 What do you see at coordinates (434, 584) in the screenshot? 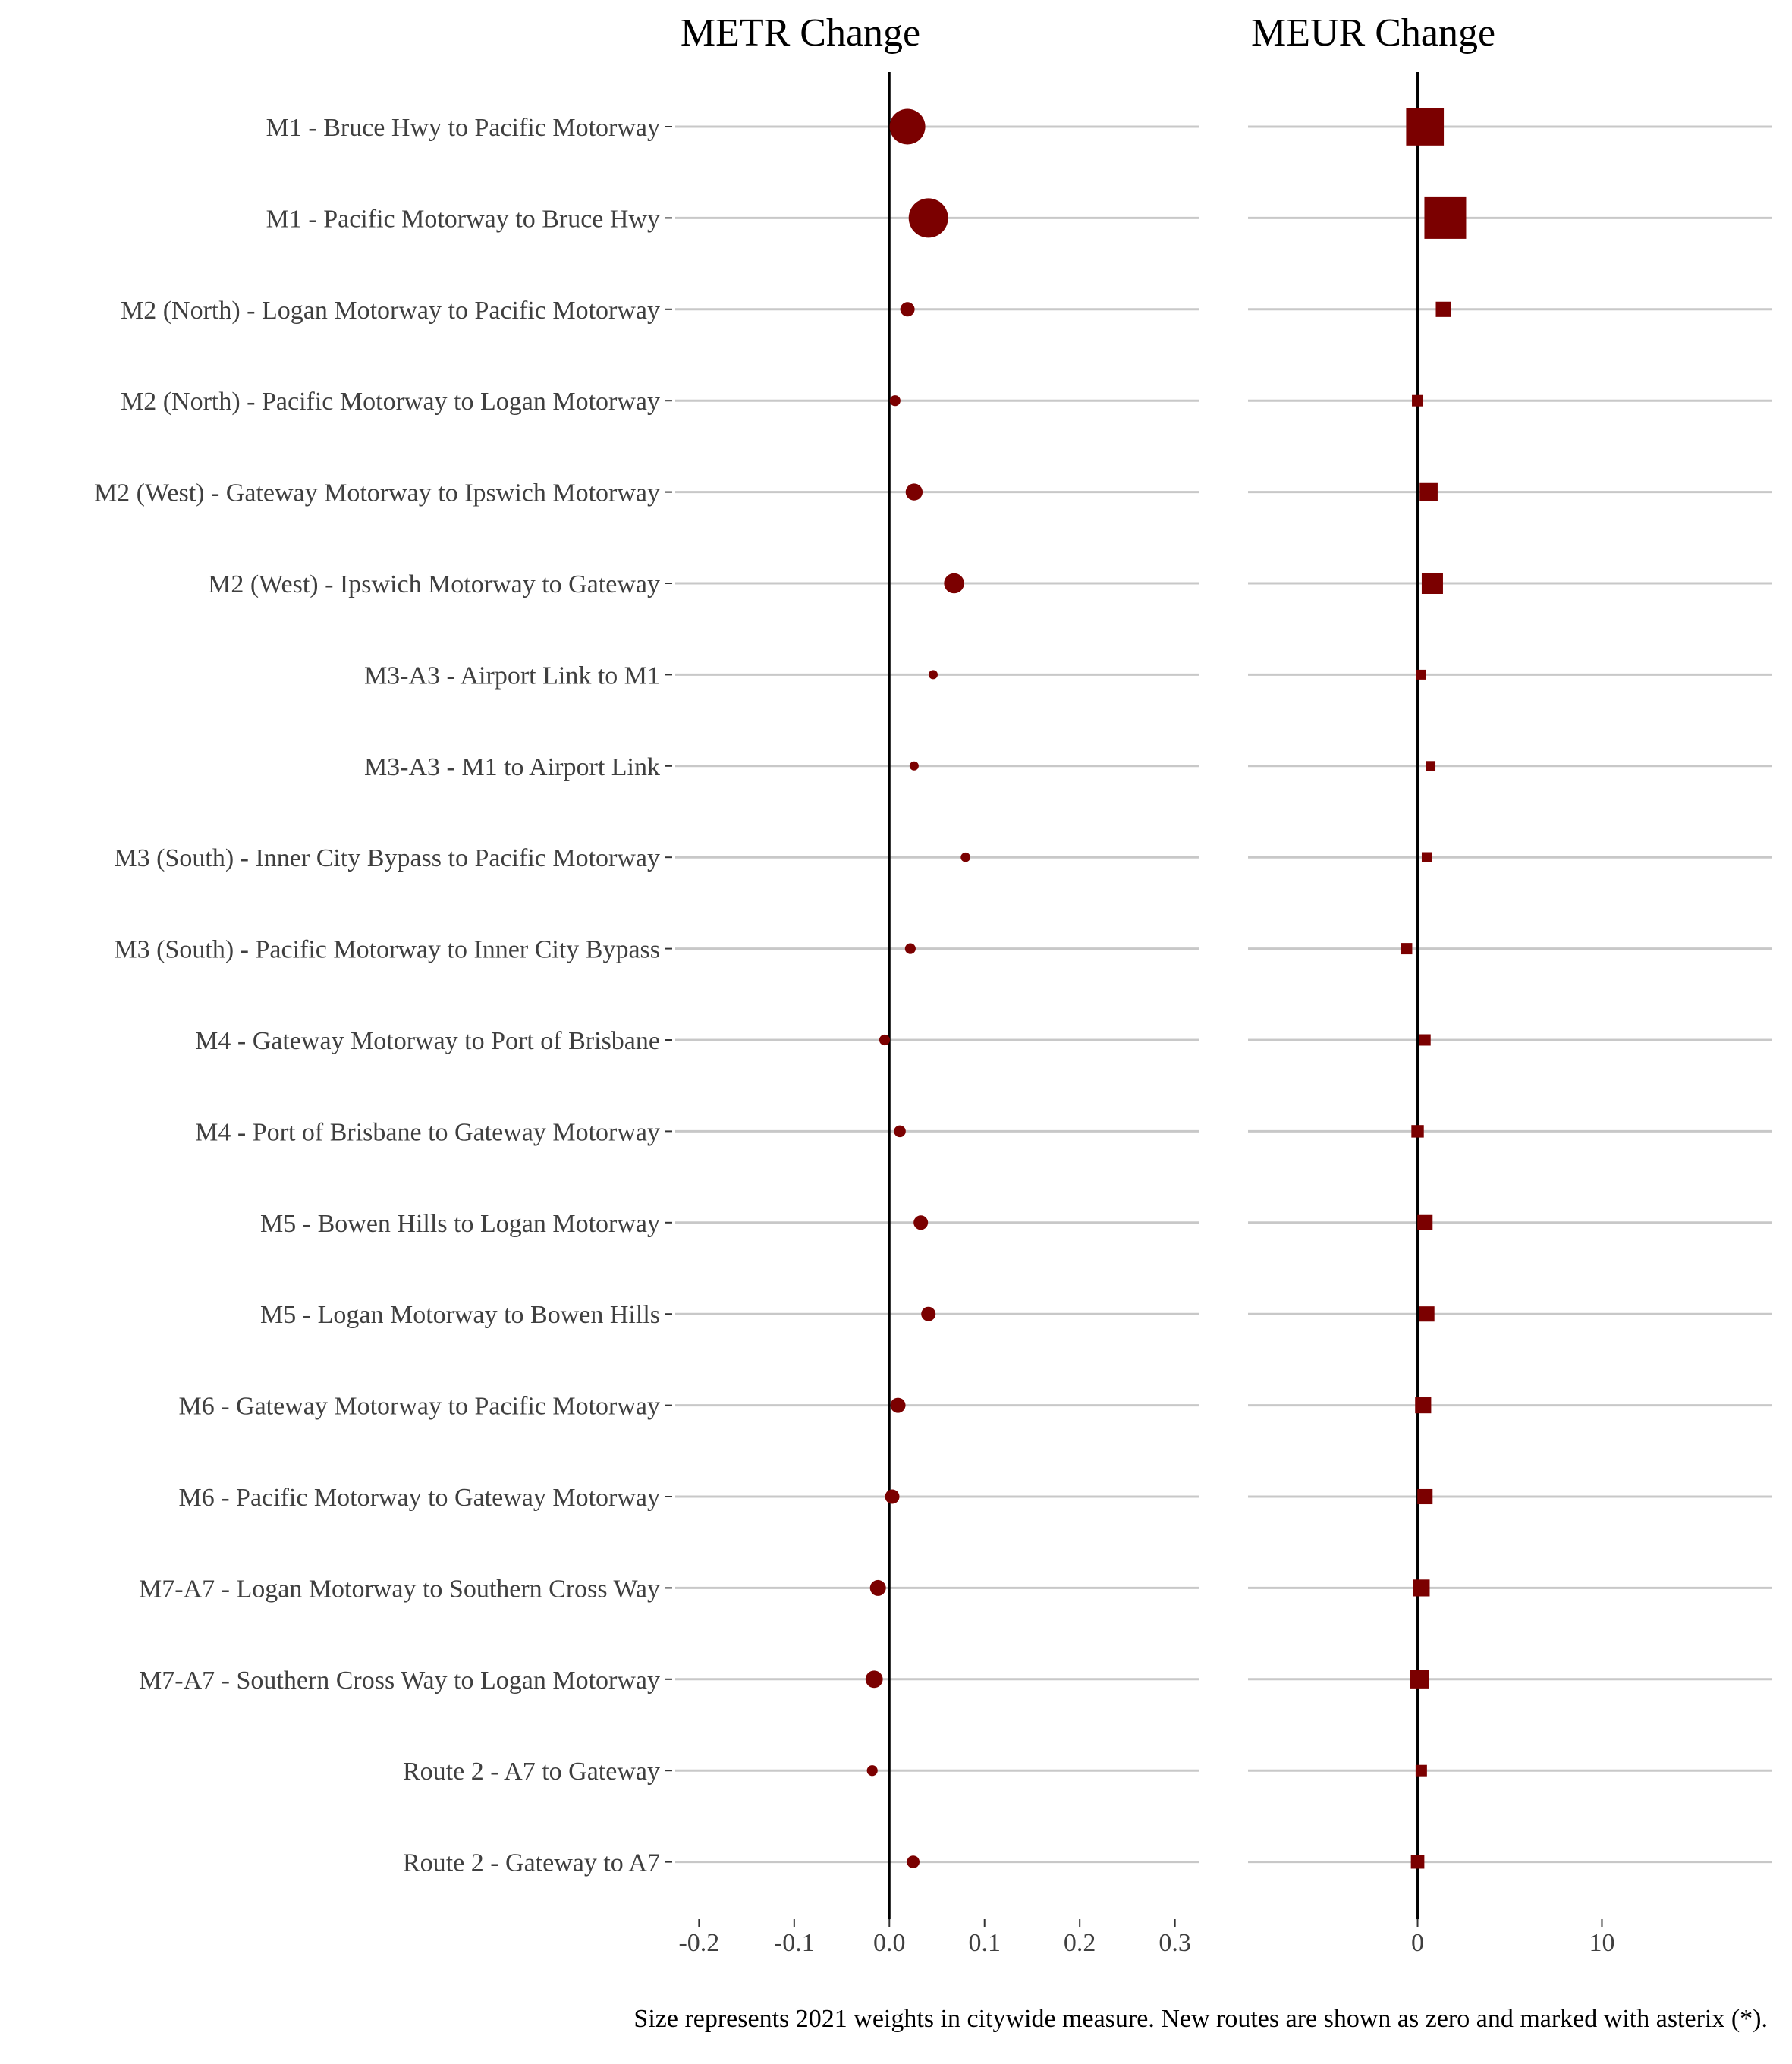
I see `y-tick-label: M2 (West) - Ipswich Motorway to Gateway` at bounding box center [434, 584].